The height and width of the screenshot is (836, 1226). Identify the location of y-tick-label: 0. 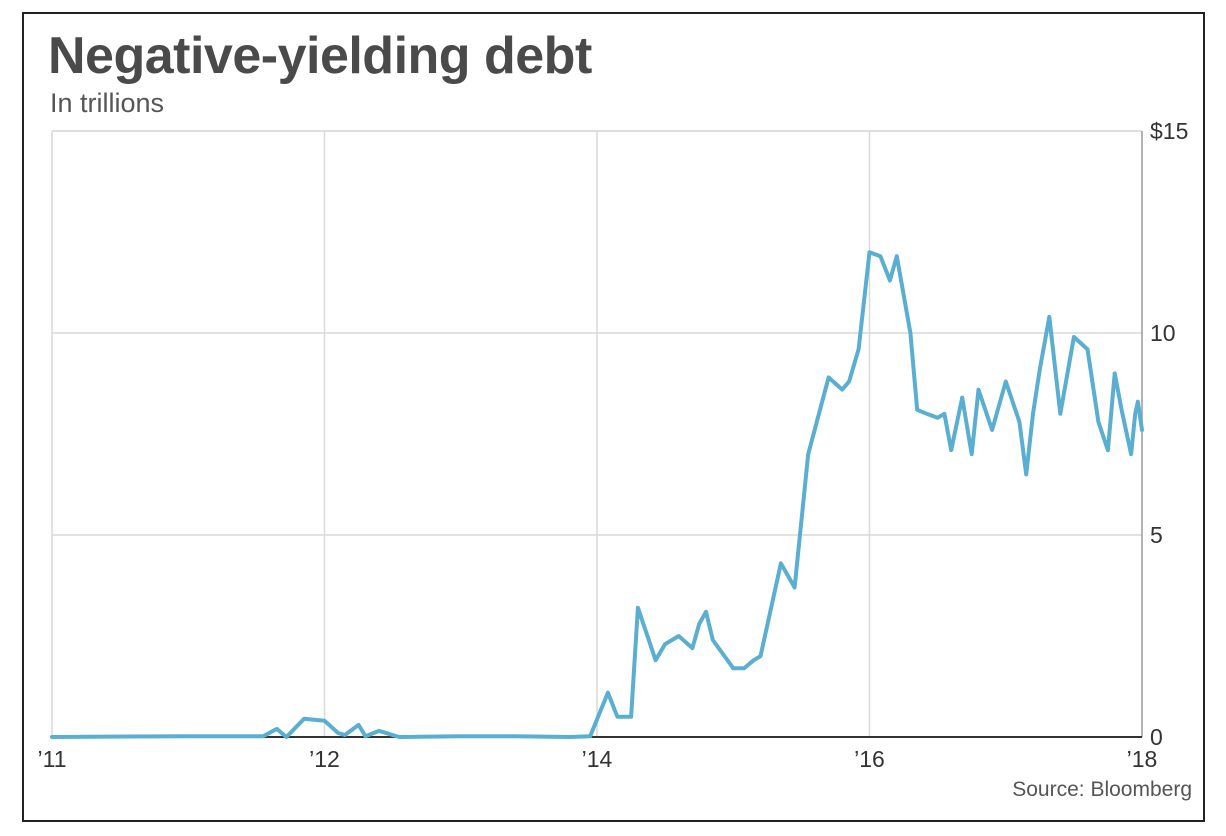
(1156, 737).